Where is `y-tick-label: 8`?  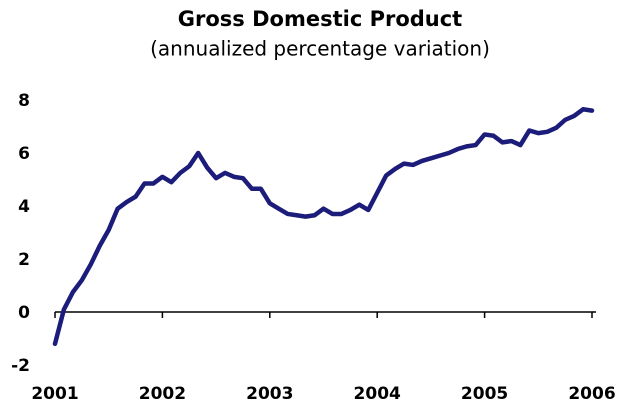 y-tick-label: 8 is located at coordinates (24, 101).